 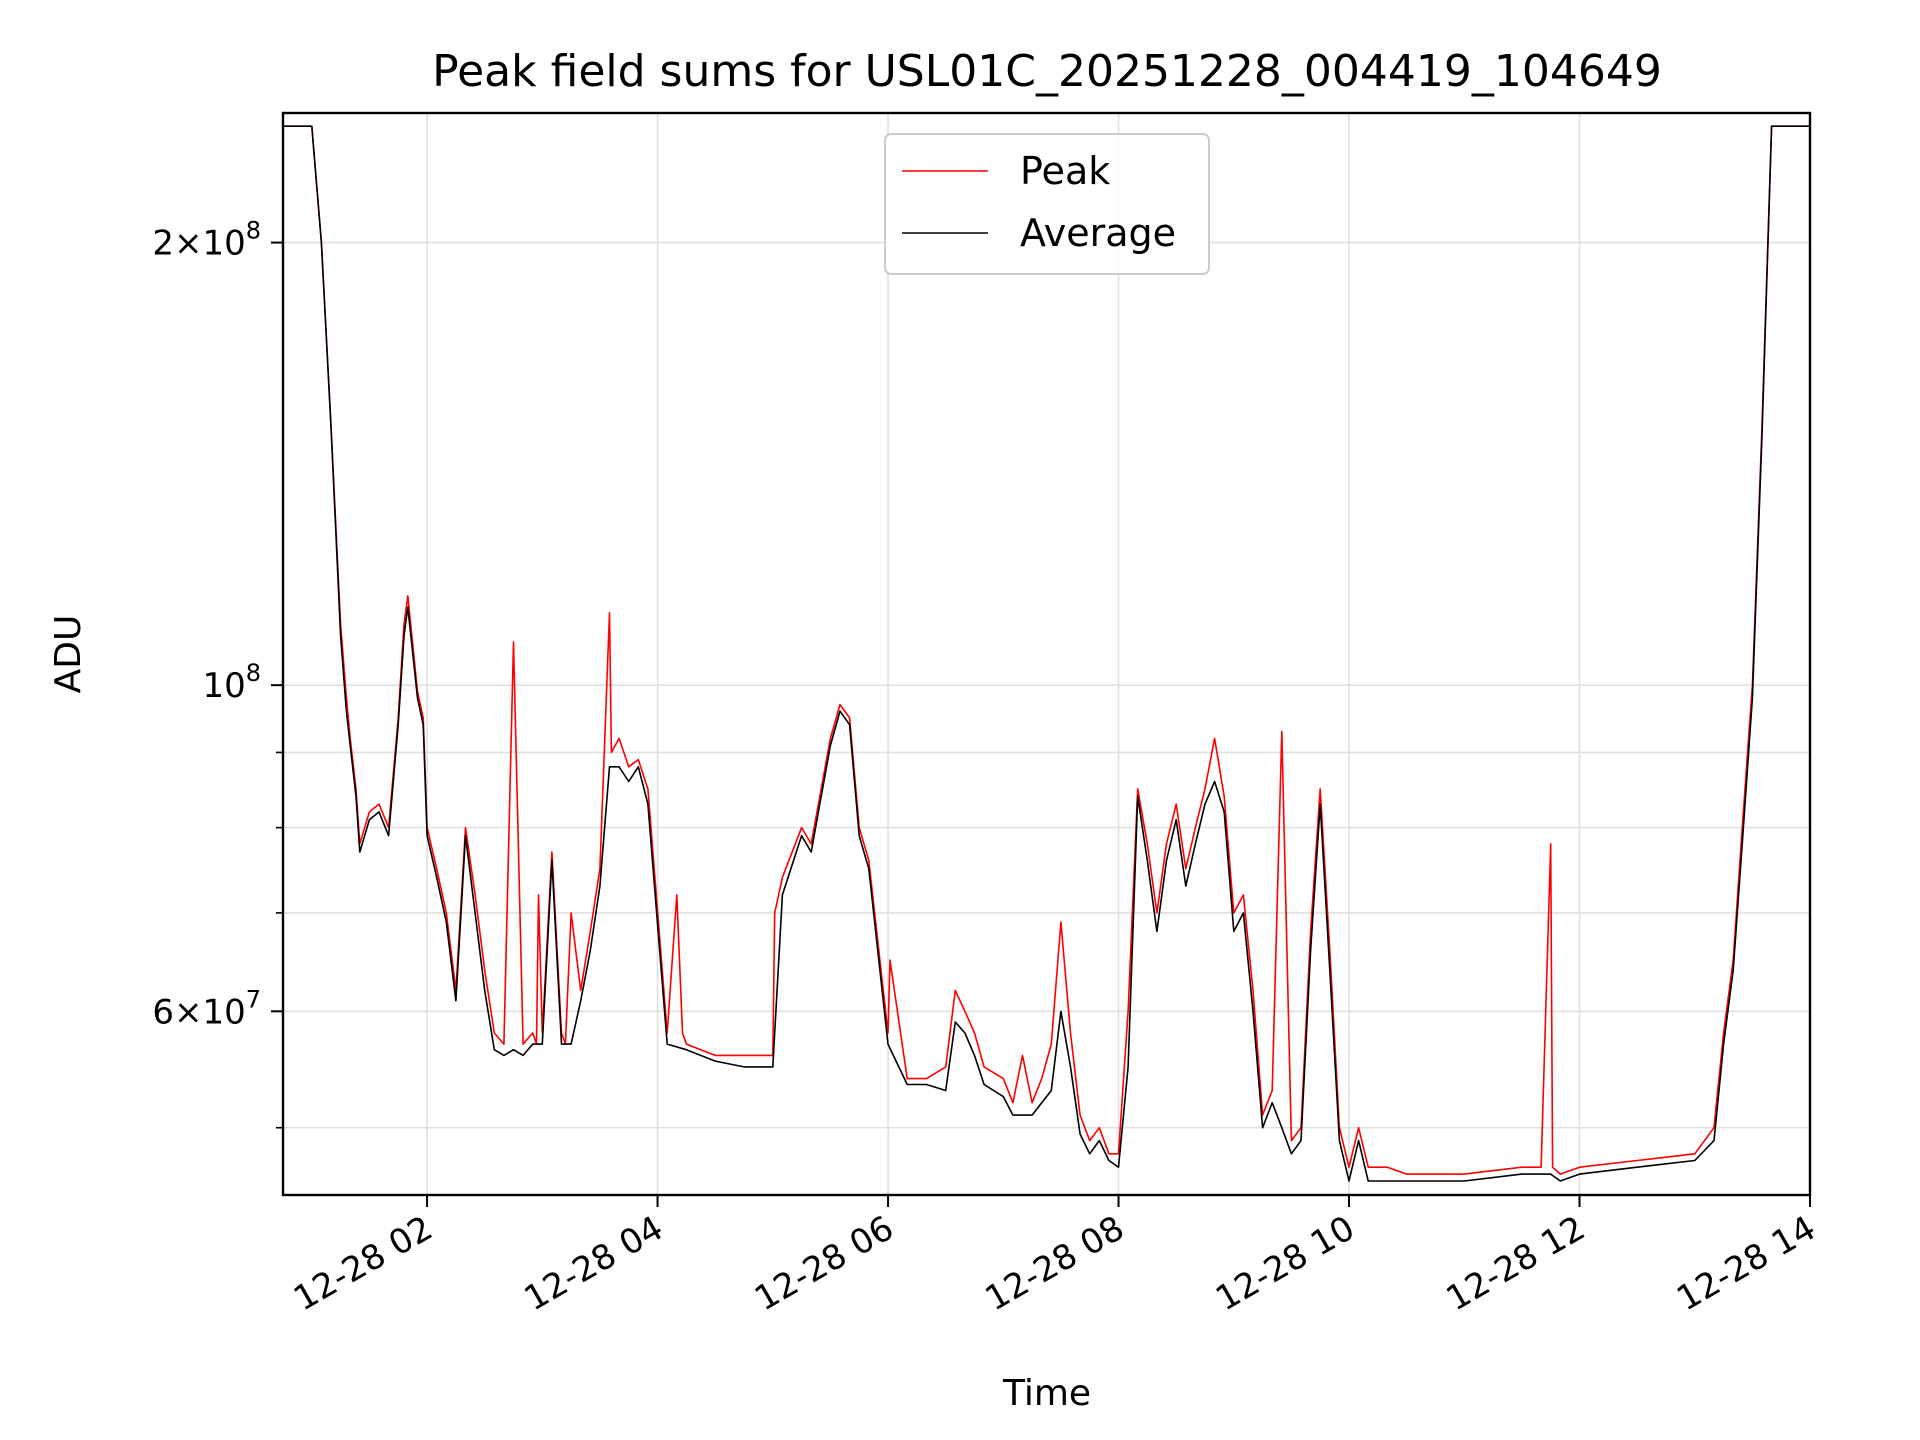 What do you see at coordinates (824, 1263) in the screenshot?
I see `x-tick-label: 12-28 06` at bounding box center [824, 1263].